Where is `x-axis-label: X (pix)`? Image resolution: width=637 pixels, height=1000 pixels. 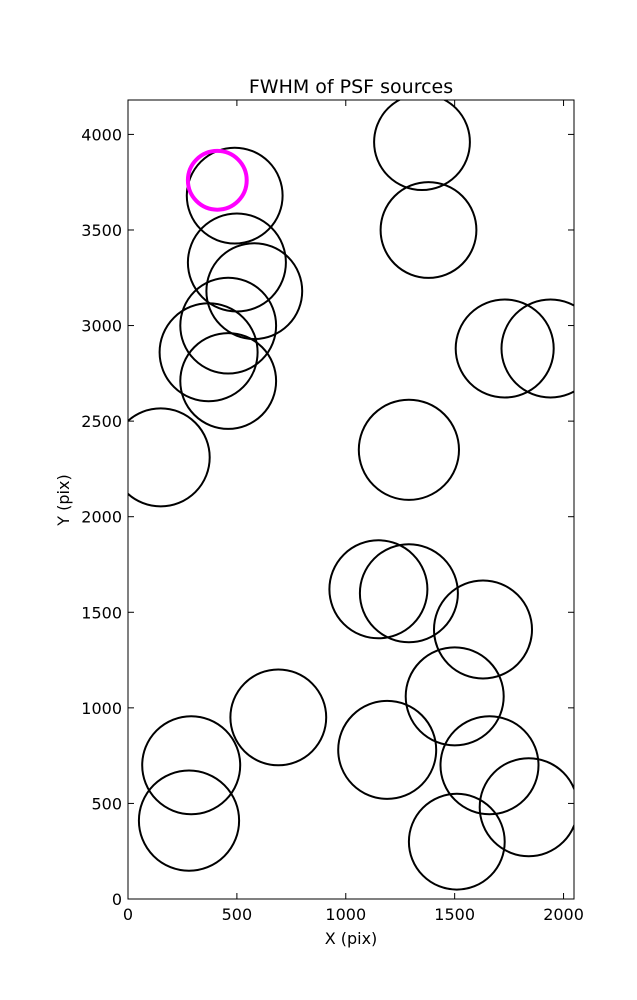 x-axis-label: X (pix) is located at coordinates (351, 938).